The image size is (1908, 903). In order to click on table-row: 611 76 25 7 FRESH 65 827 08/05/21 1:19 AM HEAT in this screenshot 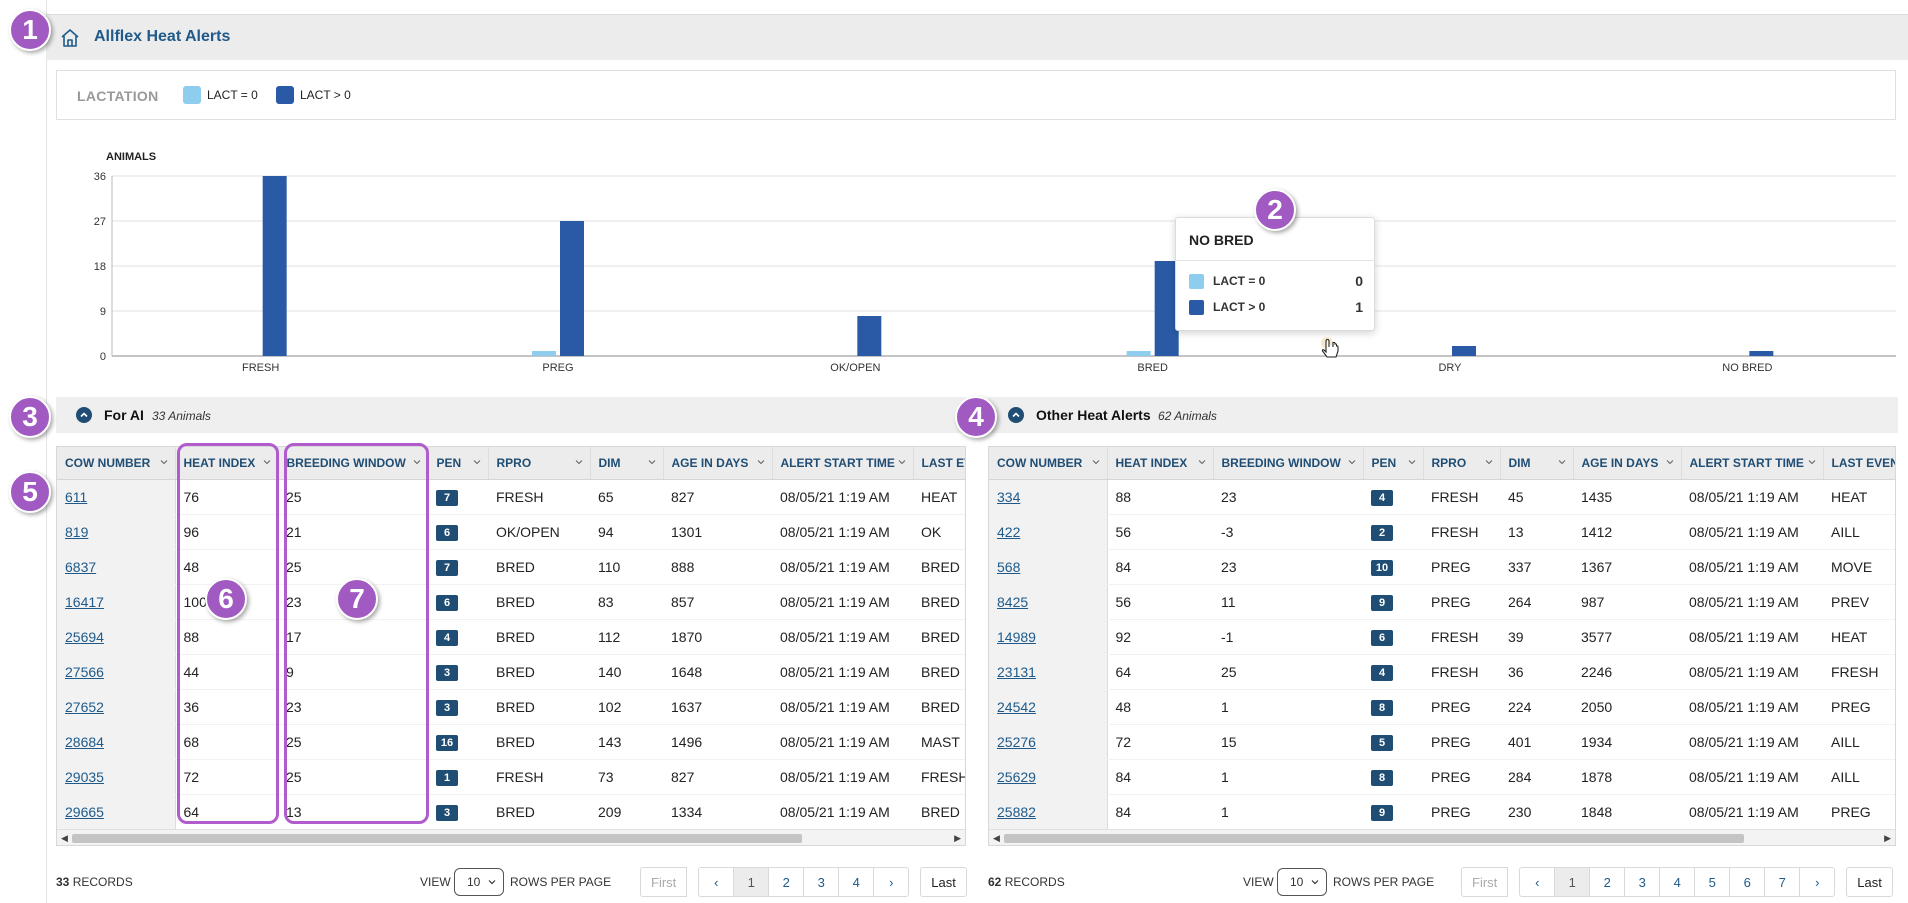, I will do `click(511, 497)`.